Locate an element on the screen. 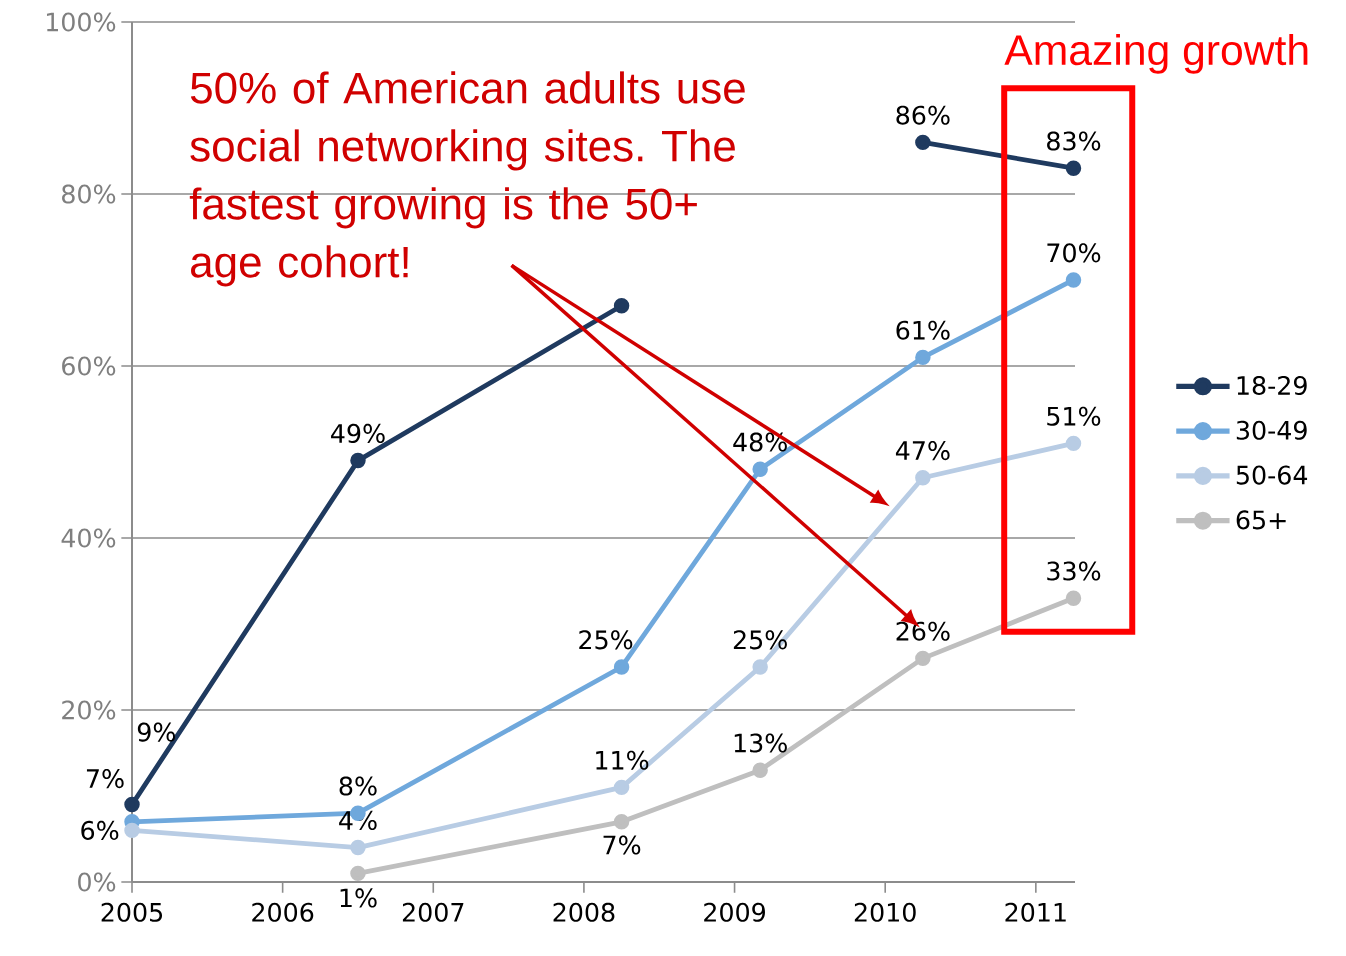 The height and width of the screenshot is (956, 1346). x-tick-label: 2005 is located at coordinates (132, 912).